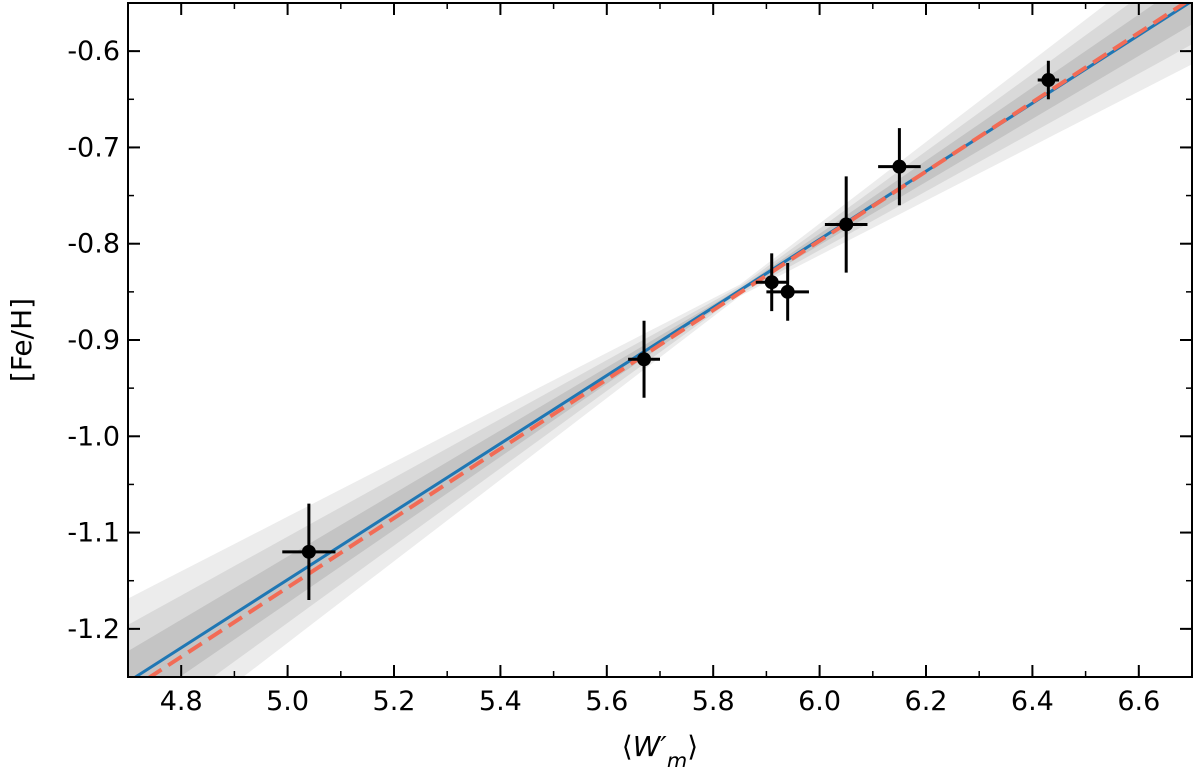 The width and height of the screenshot is (1200, 767). What do you see at coordinates (394, 701) in the screenshot?
I see `x-tick-label: 5.2` at bounding box center [394, 701].